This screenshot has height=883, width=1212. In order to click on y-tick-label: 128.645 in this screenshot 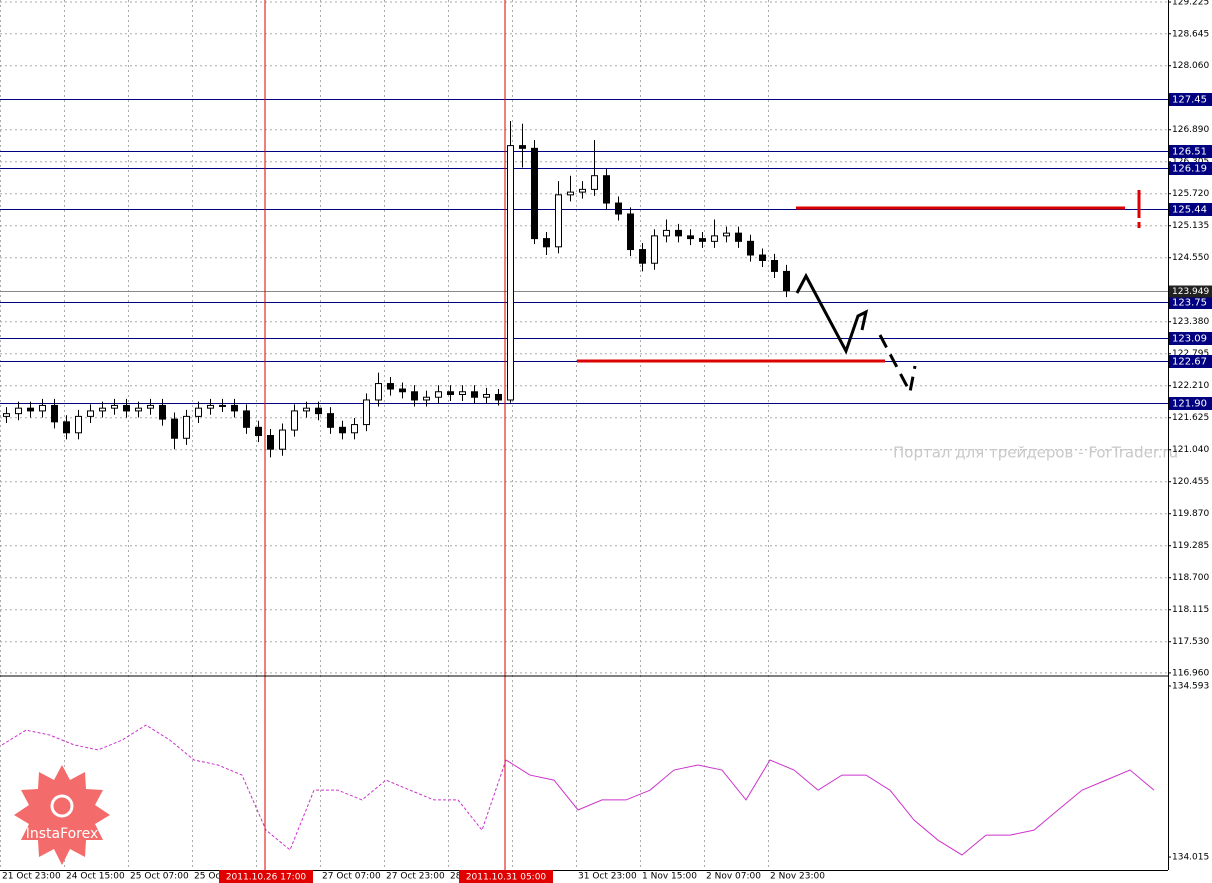, I will do `click(1190, 34)`.